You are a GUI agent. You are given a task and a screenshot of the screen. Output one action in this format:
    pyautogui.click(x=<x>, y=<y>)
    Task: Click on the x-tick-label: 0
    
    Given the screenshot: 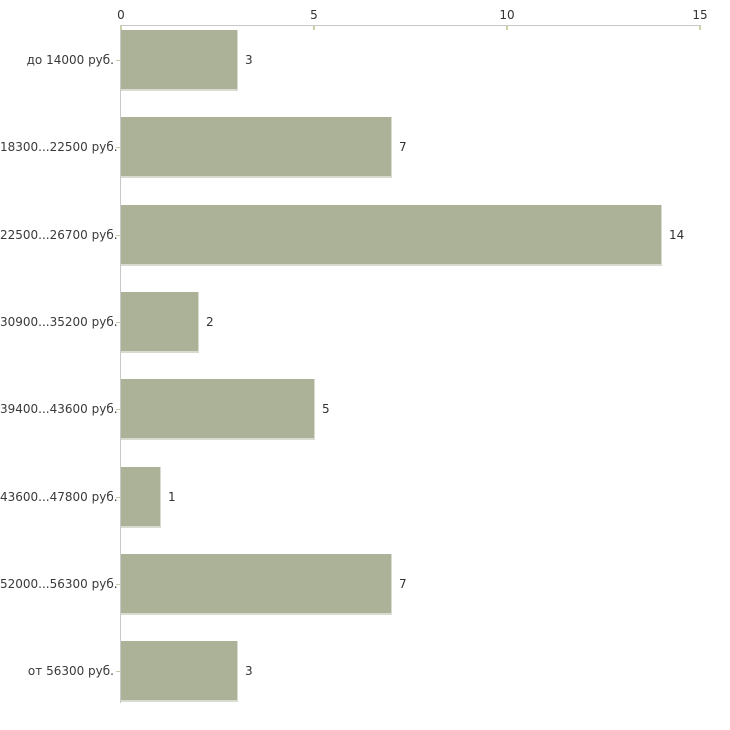 What is the action you would take?
    pyautogui.click(x=121, y=15)
    